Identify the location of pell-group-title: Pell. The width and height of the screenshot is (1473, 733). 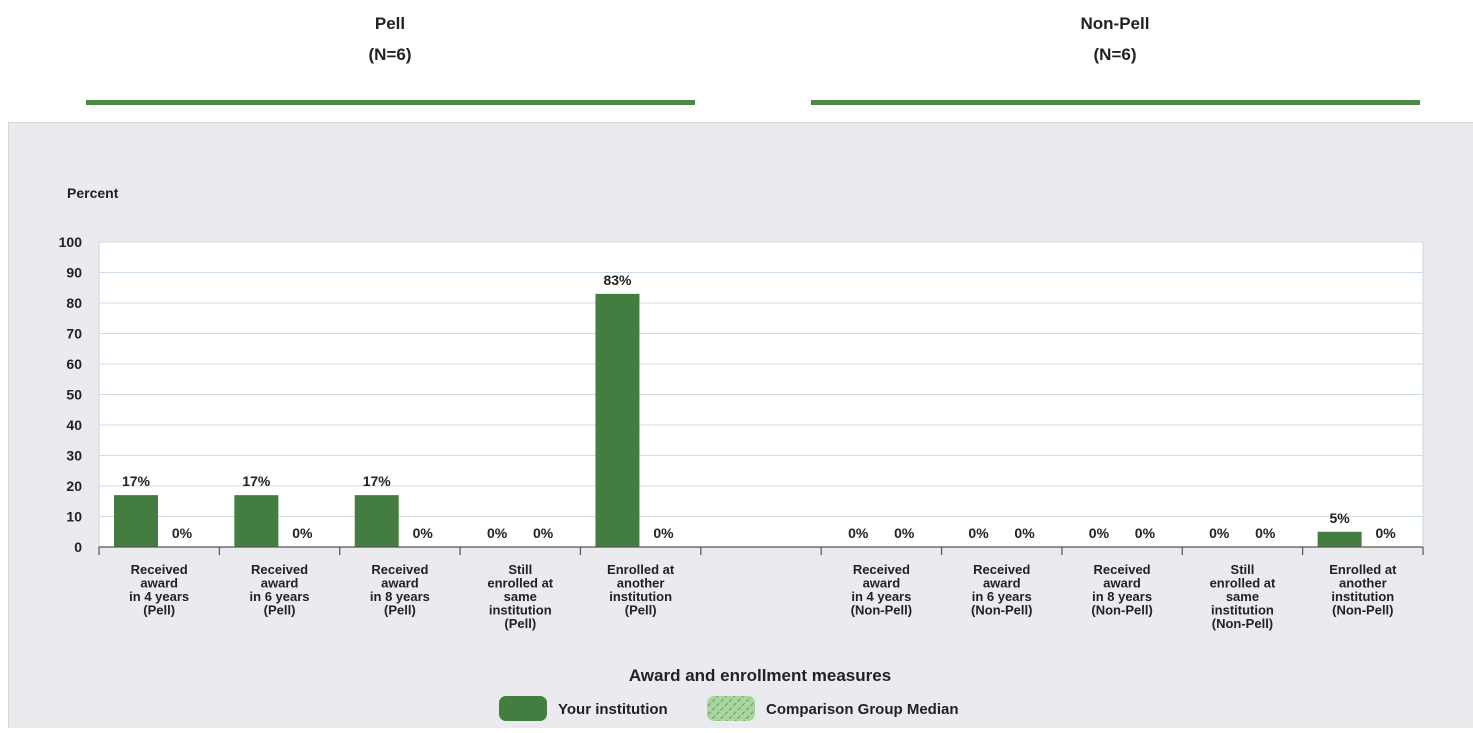
(390, 23).